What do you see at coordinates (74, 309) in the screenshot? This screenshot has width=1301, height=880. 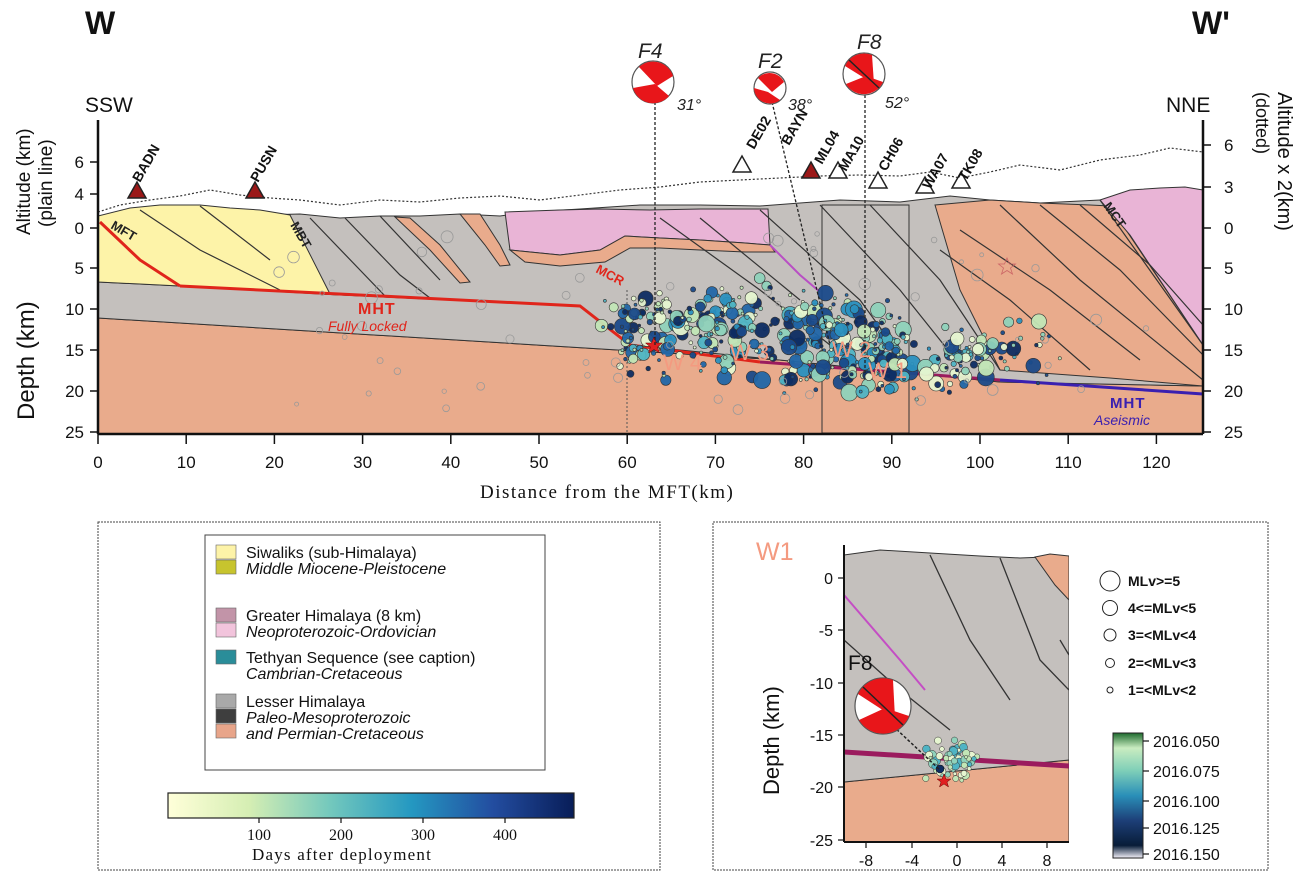 I see `left-depth-tick-label: 10` at bounding box center [74, 309].